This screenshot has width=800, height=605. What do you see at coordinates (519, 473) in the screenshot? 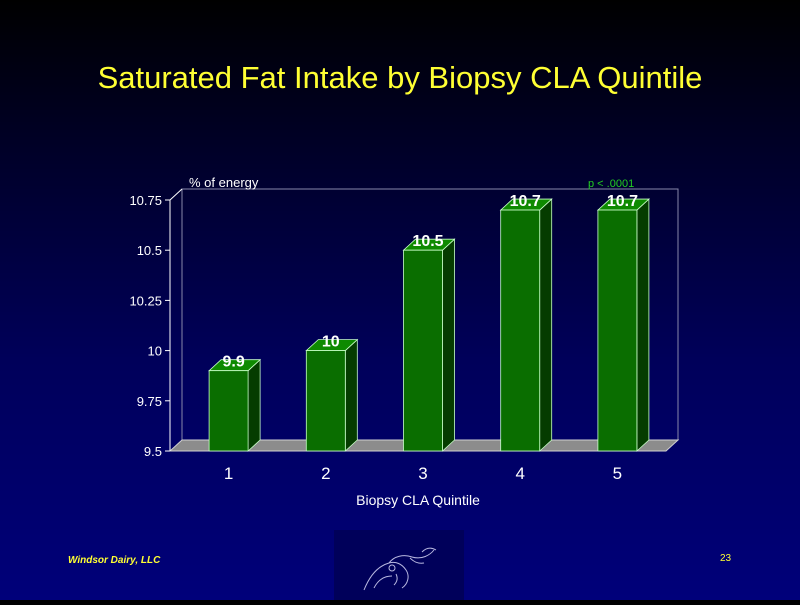
I see `x-tick-label: 4` at bounding box center [519, 473].